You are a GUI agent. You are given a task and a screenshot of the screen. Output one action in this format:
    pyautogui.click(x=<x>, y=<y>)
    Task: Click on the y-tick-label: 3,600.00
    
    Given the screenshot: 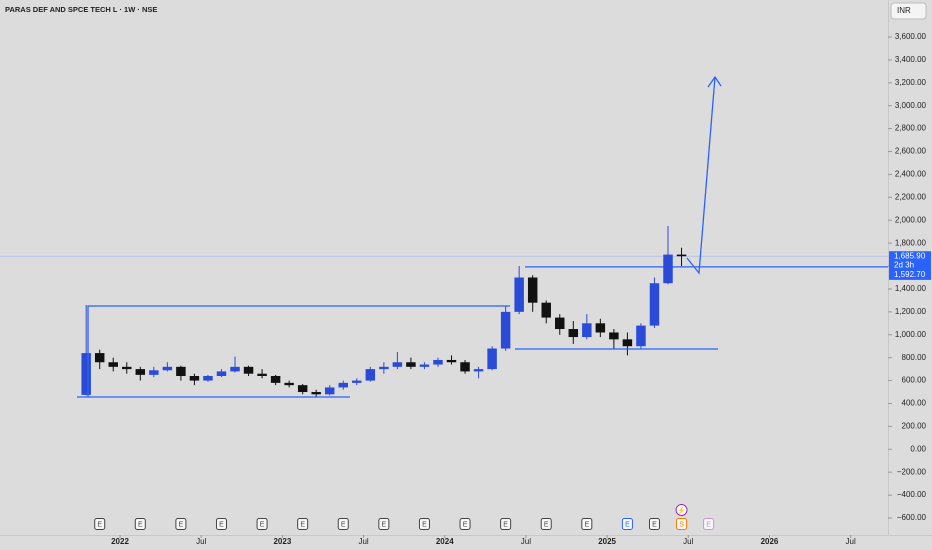 What is the action you would take?
    pyautogui.click(x=911, y=36)
    